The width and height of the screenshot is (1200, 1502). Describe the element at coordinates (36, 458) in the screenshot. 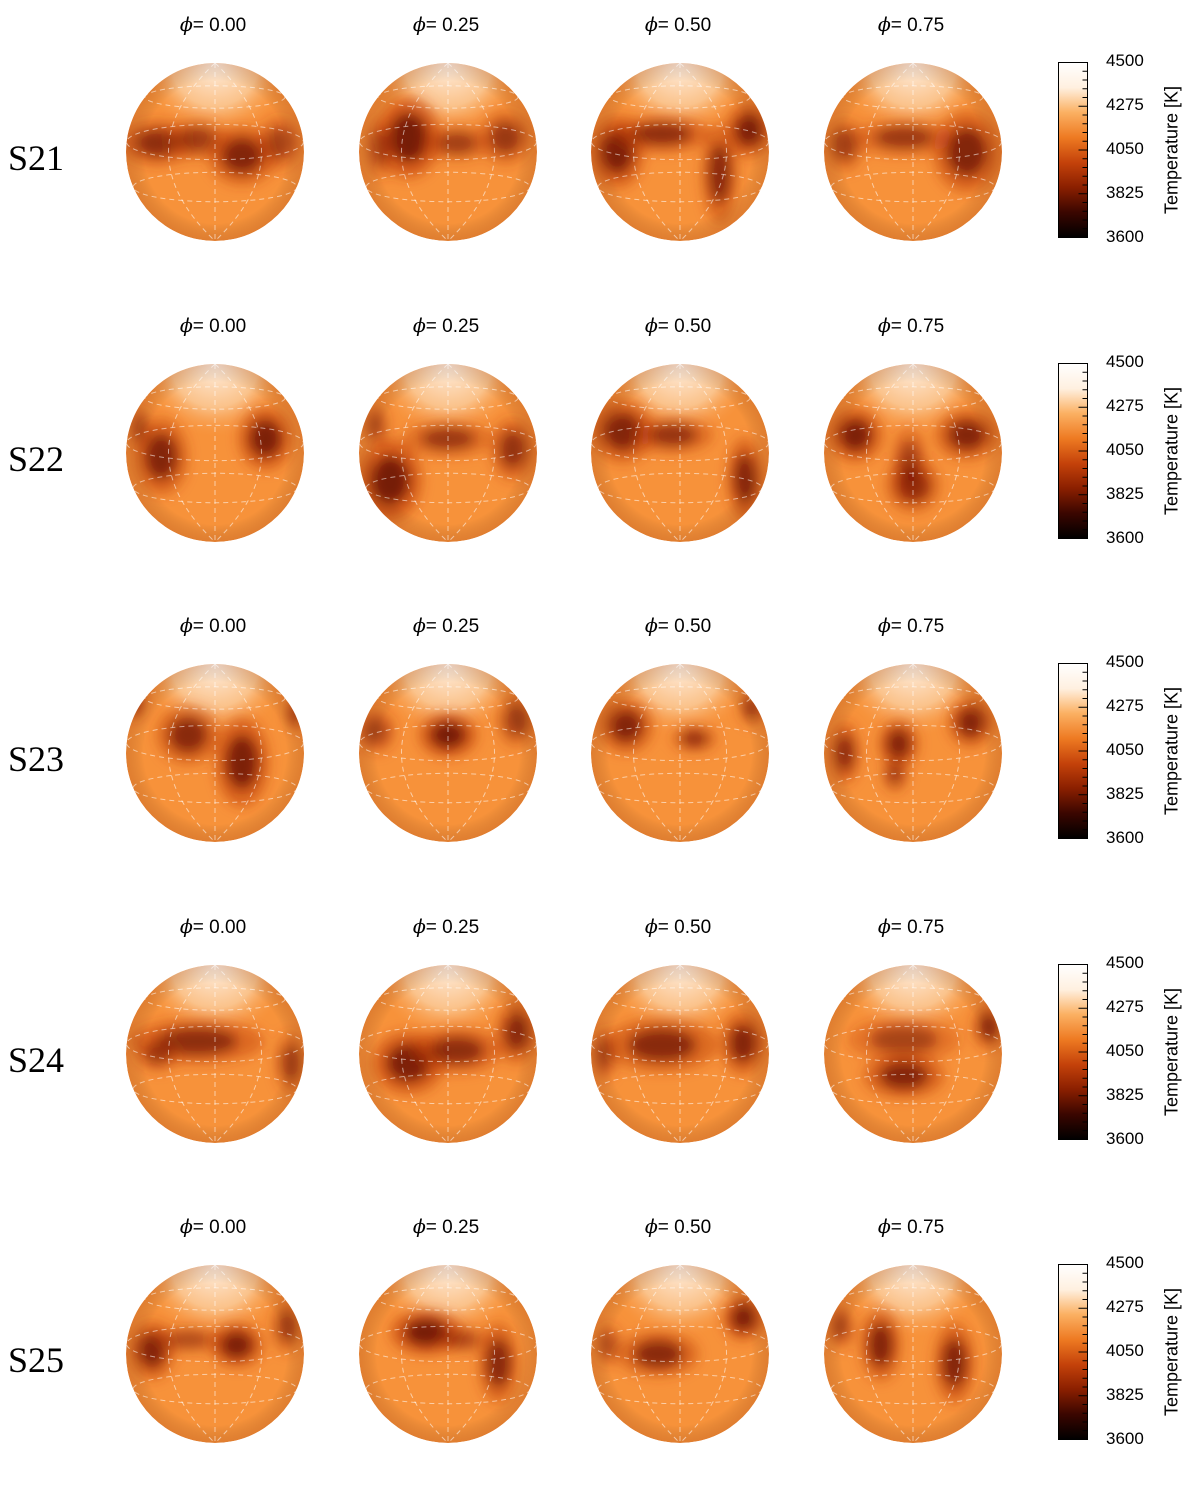

I see `row-label: S22` at that location.